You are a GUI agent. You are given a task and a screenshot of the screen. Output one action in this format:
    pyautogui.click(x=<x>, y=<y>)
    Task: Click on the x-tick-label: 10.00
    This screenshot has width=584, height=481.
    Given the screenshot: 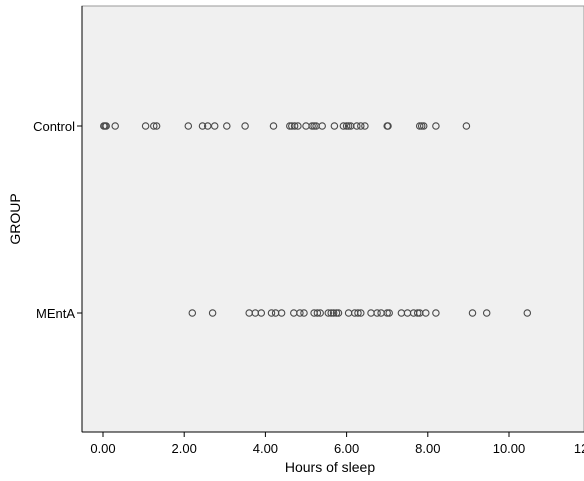 What is the action you would take?
    pyautogui.click(x=509, y=448)
    